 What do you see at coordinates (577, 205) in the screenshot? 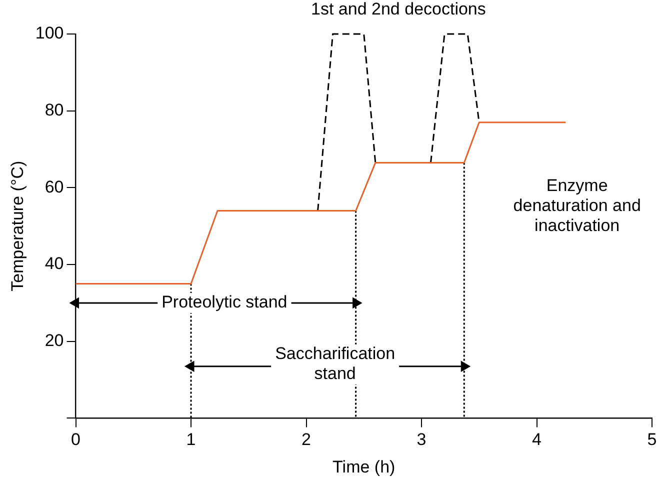
I see `annotation: Enzyme denaturation and inactivation` at bounding box center [577, 205].